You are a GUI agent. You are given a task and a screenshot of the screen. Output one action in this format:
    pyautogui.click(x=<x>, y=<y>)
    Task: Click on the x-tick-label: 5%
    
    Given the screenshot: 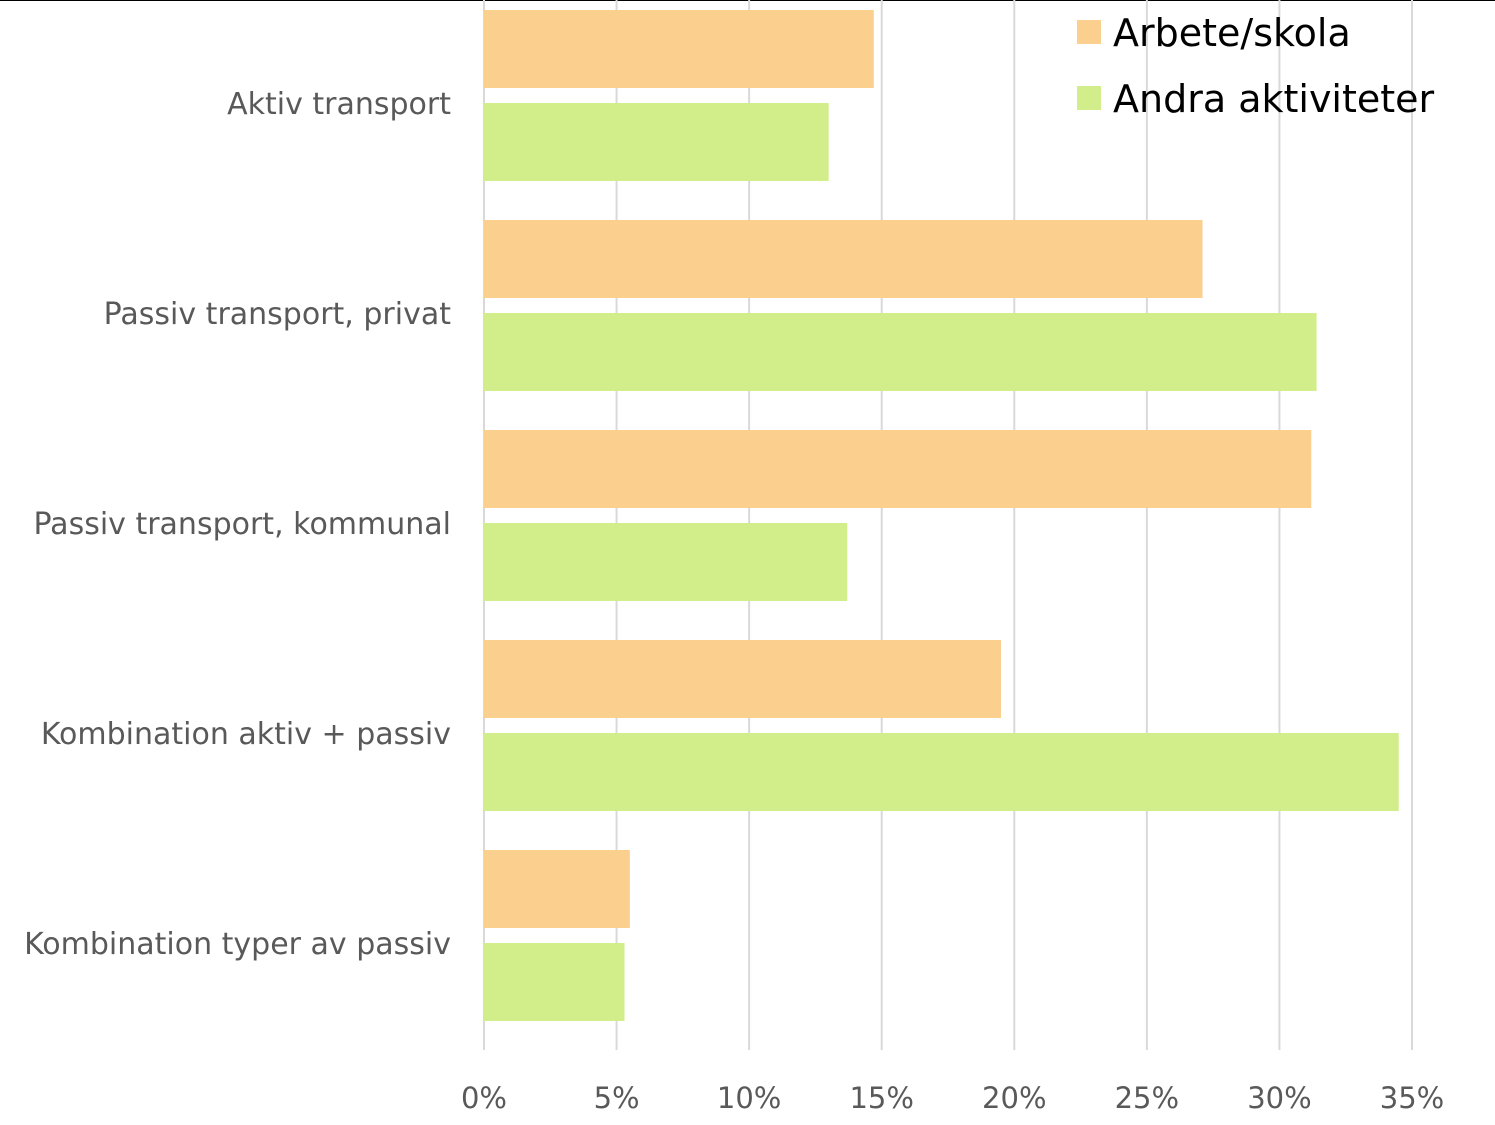 What is the action you would take?
    pyautogui.click(x=617, y=1098)
    